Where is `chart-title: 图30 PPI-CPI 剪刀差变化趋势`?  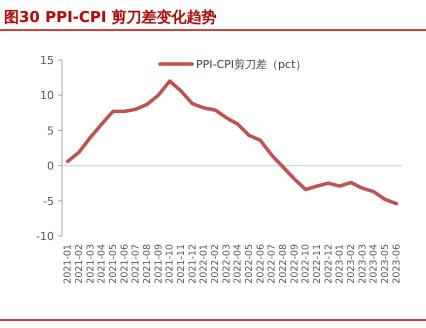 chart-title: 图30 PPI-CPI 剪刀差变化趋势 is located at coordinates (110, 17).